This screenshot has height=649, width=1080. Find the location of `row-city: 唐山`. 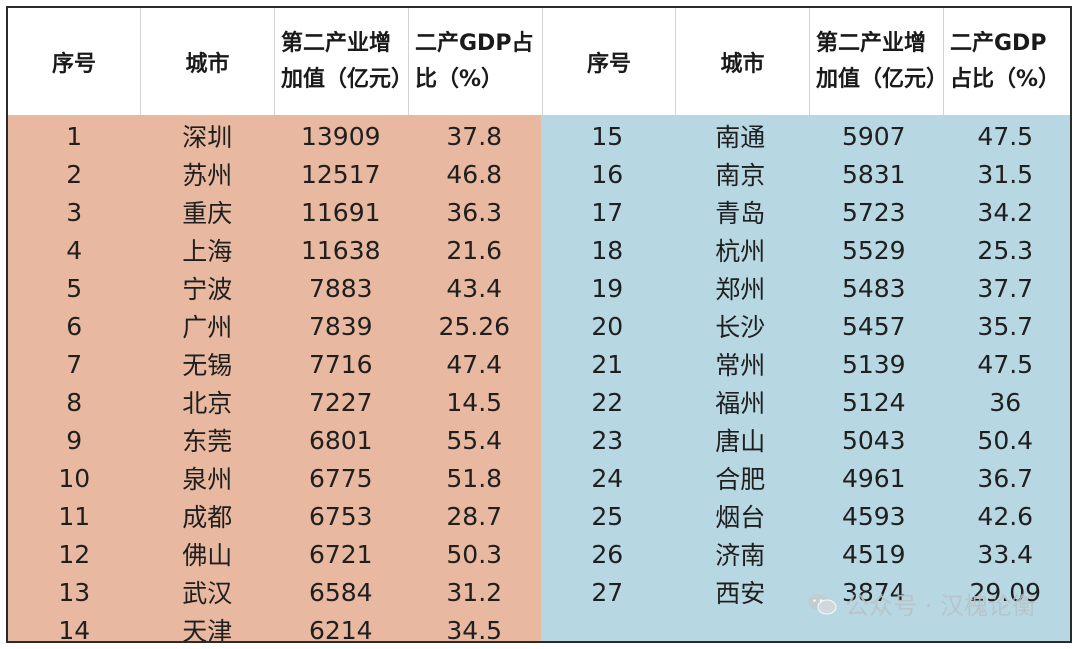

row-city: 唐山 is located at coordinates (740, 441).